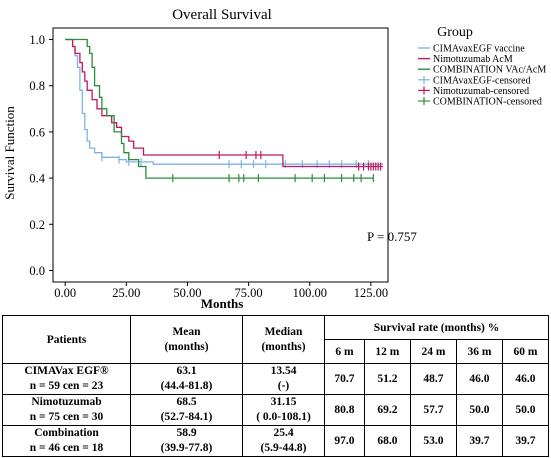  Describe the element at coordinates (66, 410) in the screenshot. I see `patient-cell: Nimotuzumab n = 75 cen = 30` at that location.